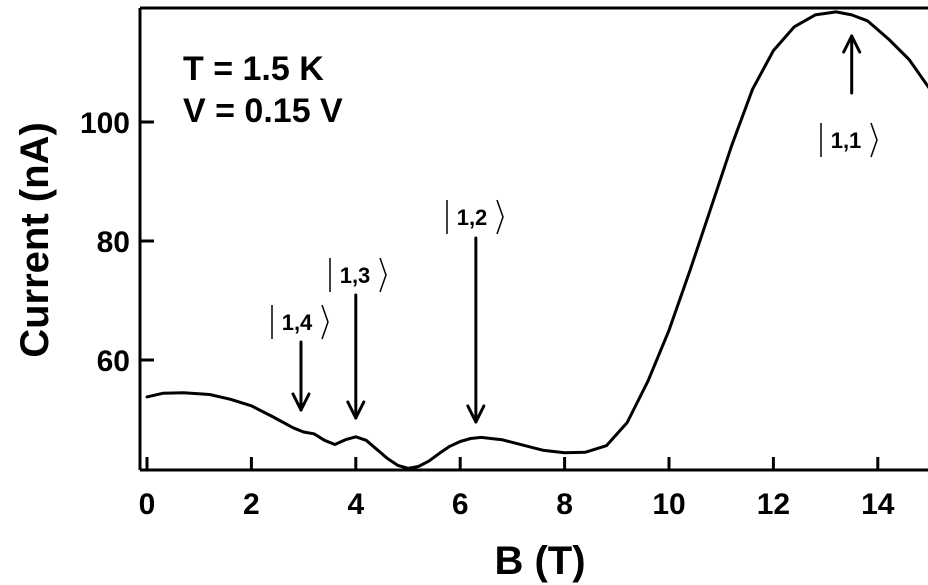  I want to click on x-tick-label: 8, so click(564, 504).